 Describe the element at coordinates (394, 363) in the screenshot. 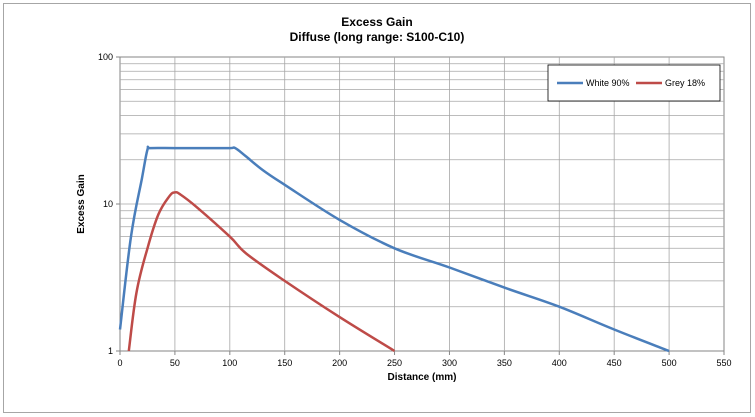

I see `x-tick-label: 250` at that location.